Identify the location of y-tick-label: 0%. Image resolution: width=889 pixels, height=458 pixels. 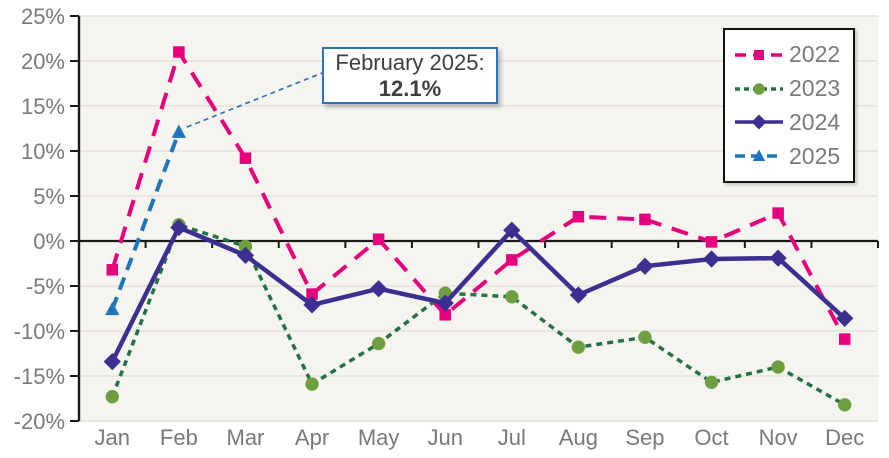
(49, 241).